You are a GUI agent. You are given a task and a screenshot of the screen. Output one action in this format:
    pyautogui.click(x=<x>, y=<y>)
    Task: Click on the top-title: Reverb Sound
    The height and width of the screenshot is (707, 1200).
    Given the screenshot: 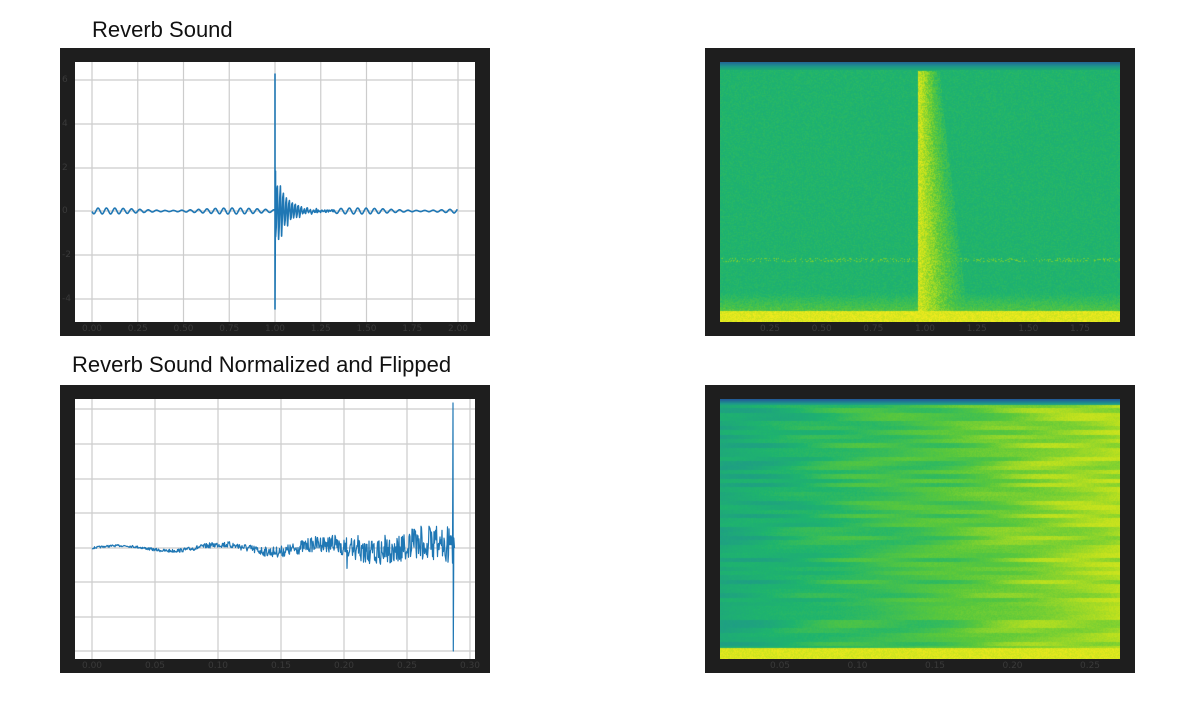 What is the action you would take?
    pyautogui.click(x=162, y=29)
    